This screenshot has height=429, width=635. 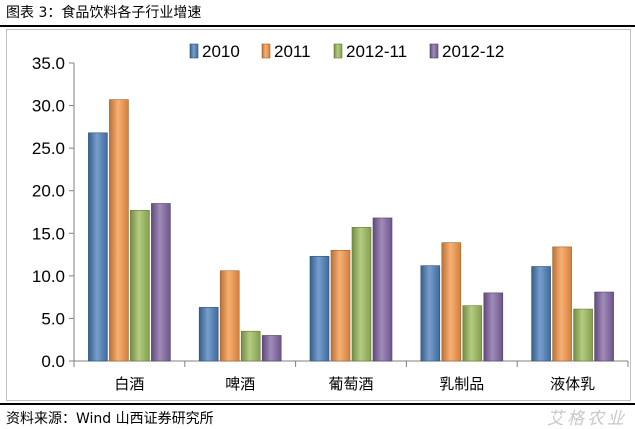 What do you see at coordinates (129, 384) in the screenshot?
I see `x-category-label: 白酒` at bounding box center [129, 384].